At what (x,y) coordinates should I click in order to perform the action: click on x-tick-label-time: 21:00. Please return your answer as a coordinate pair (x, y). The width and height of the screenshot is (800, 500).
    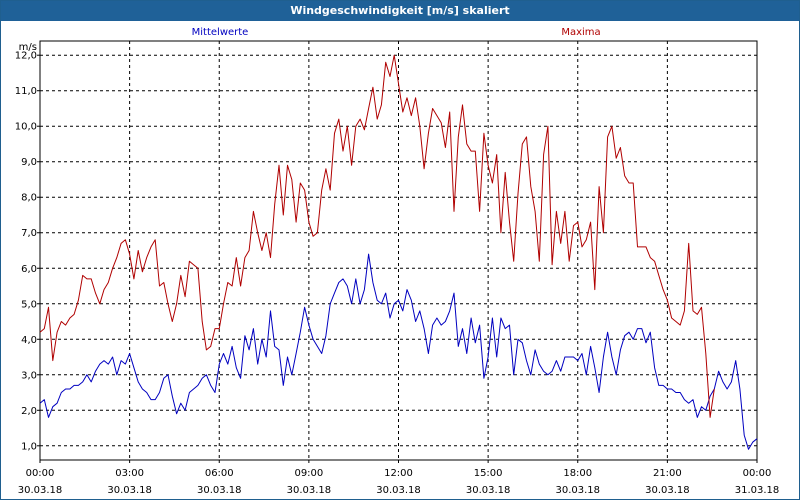
    Looking at the image, I should click on (667, 473).